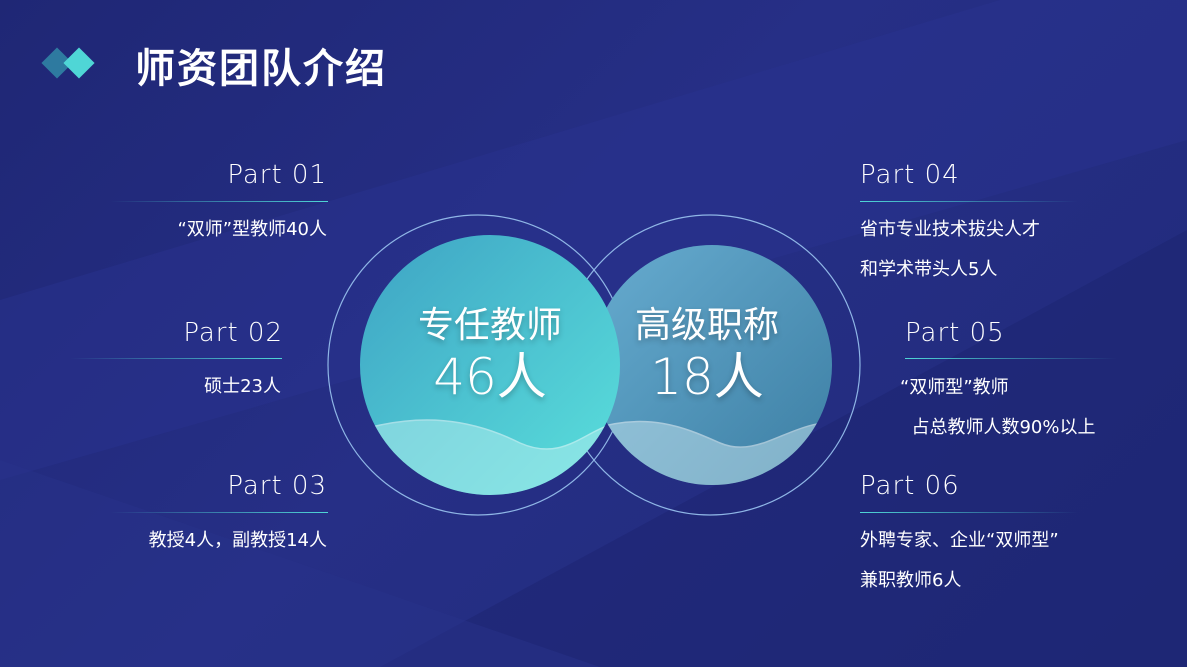  I want to click on part-02-text: 硕士23人, so click(242, 386).